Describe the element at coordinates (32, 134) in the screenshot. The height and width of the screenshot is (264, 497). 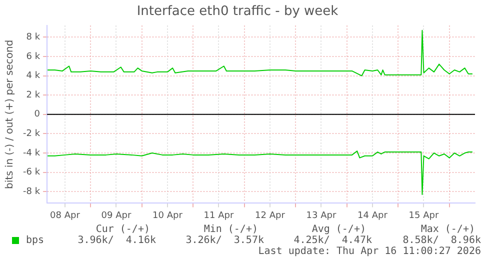
I see `y-tick-label: -2 k` at that location.